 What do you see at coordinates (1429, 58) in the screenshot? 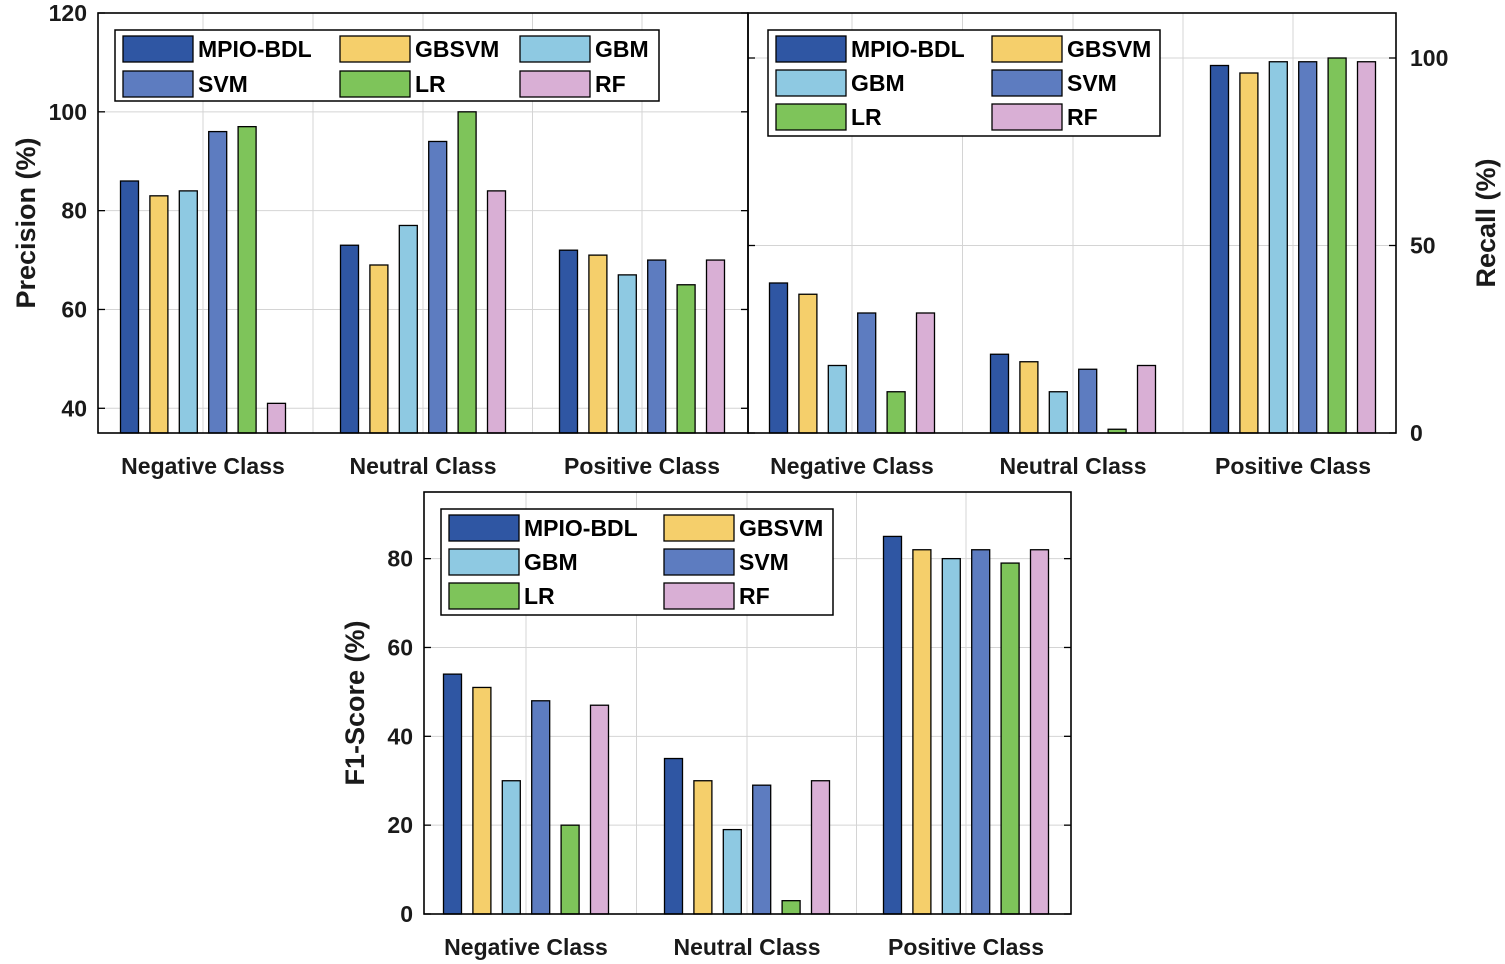
I see `recall-ytick-label: 100` at bounding box center [1429, 58].